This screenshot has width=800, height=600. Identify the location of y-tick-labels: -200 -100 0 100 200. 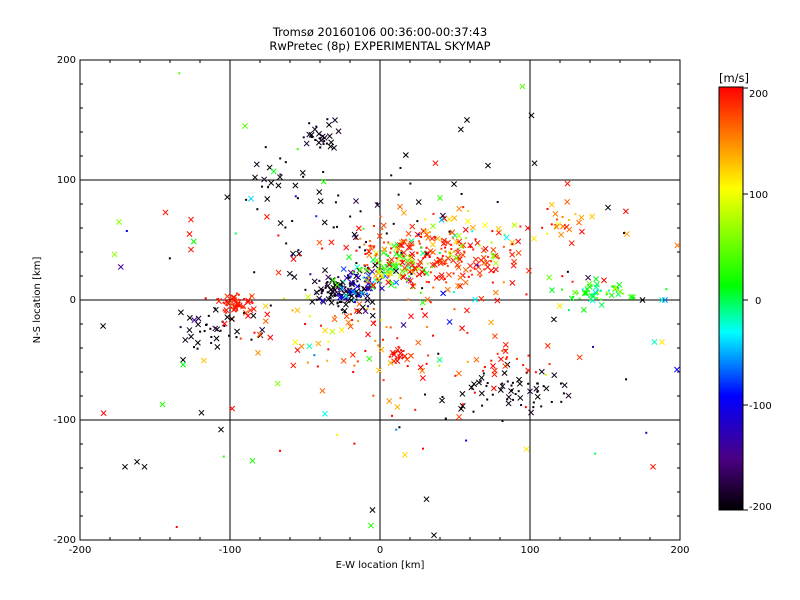
(64, 300).